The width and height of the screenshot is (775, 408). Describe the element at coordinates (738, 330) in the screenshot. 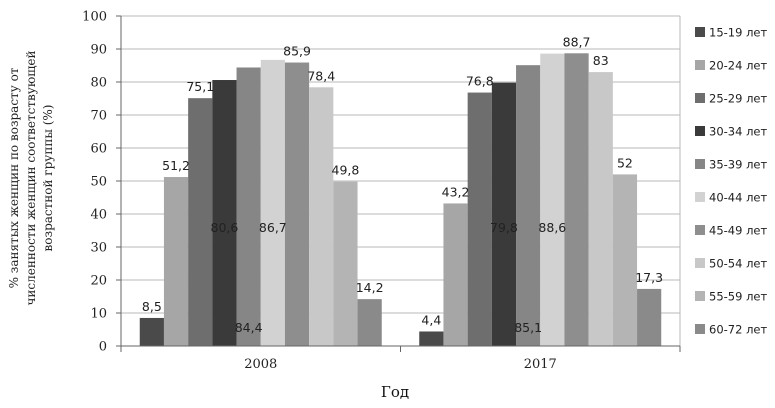

I see `legend-label: 60-72 лет` at that location.